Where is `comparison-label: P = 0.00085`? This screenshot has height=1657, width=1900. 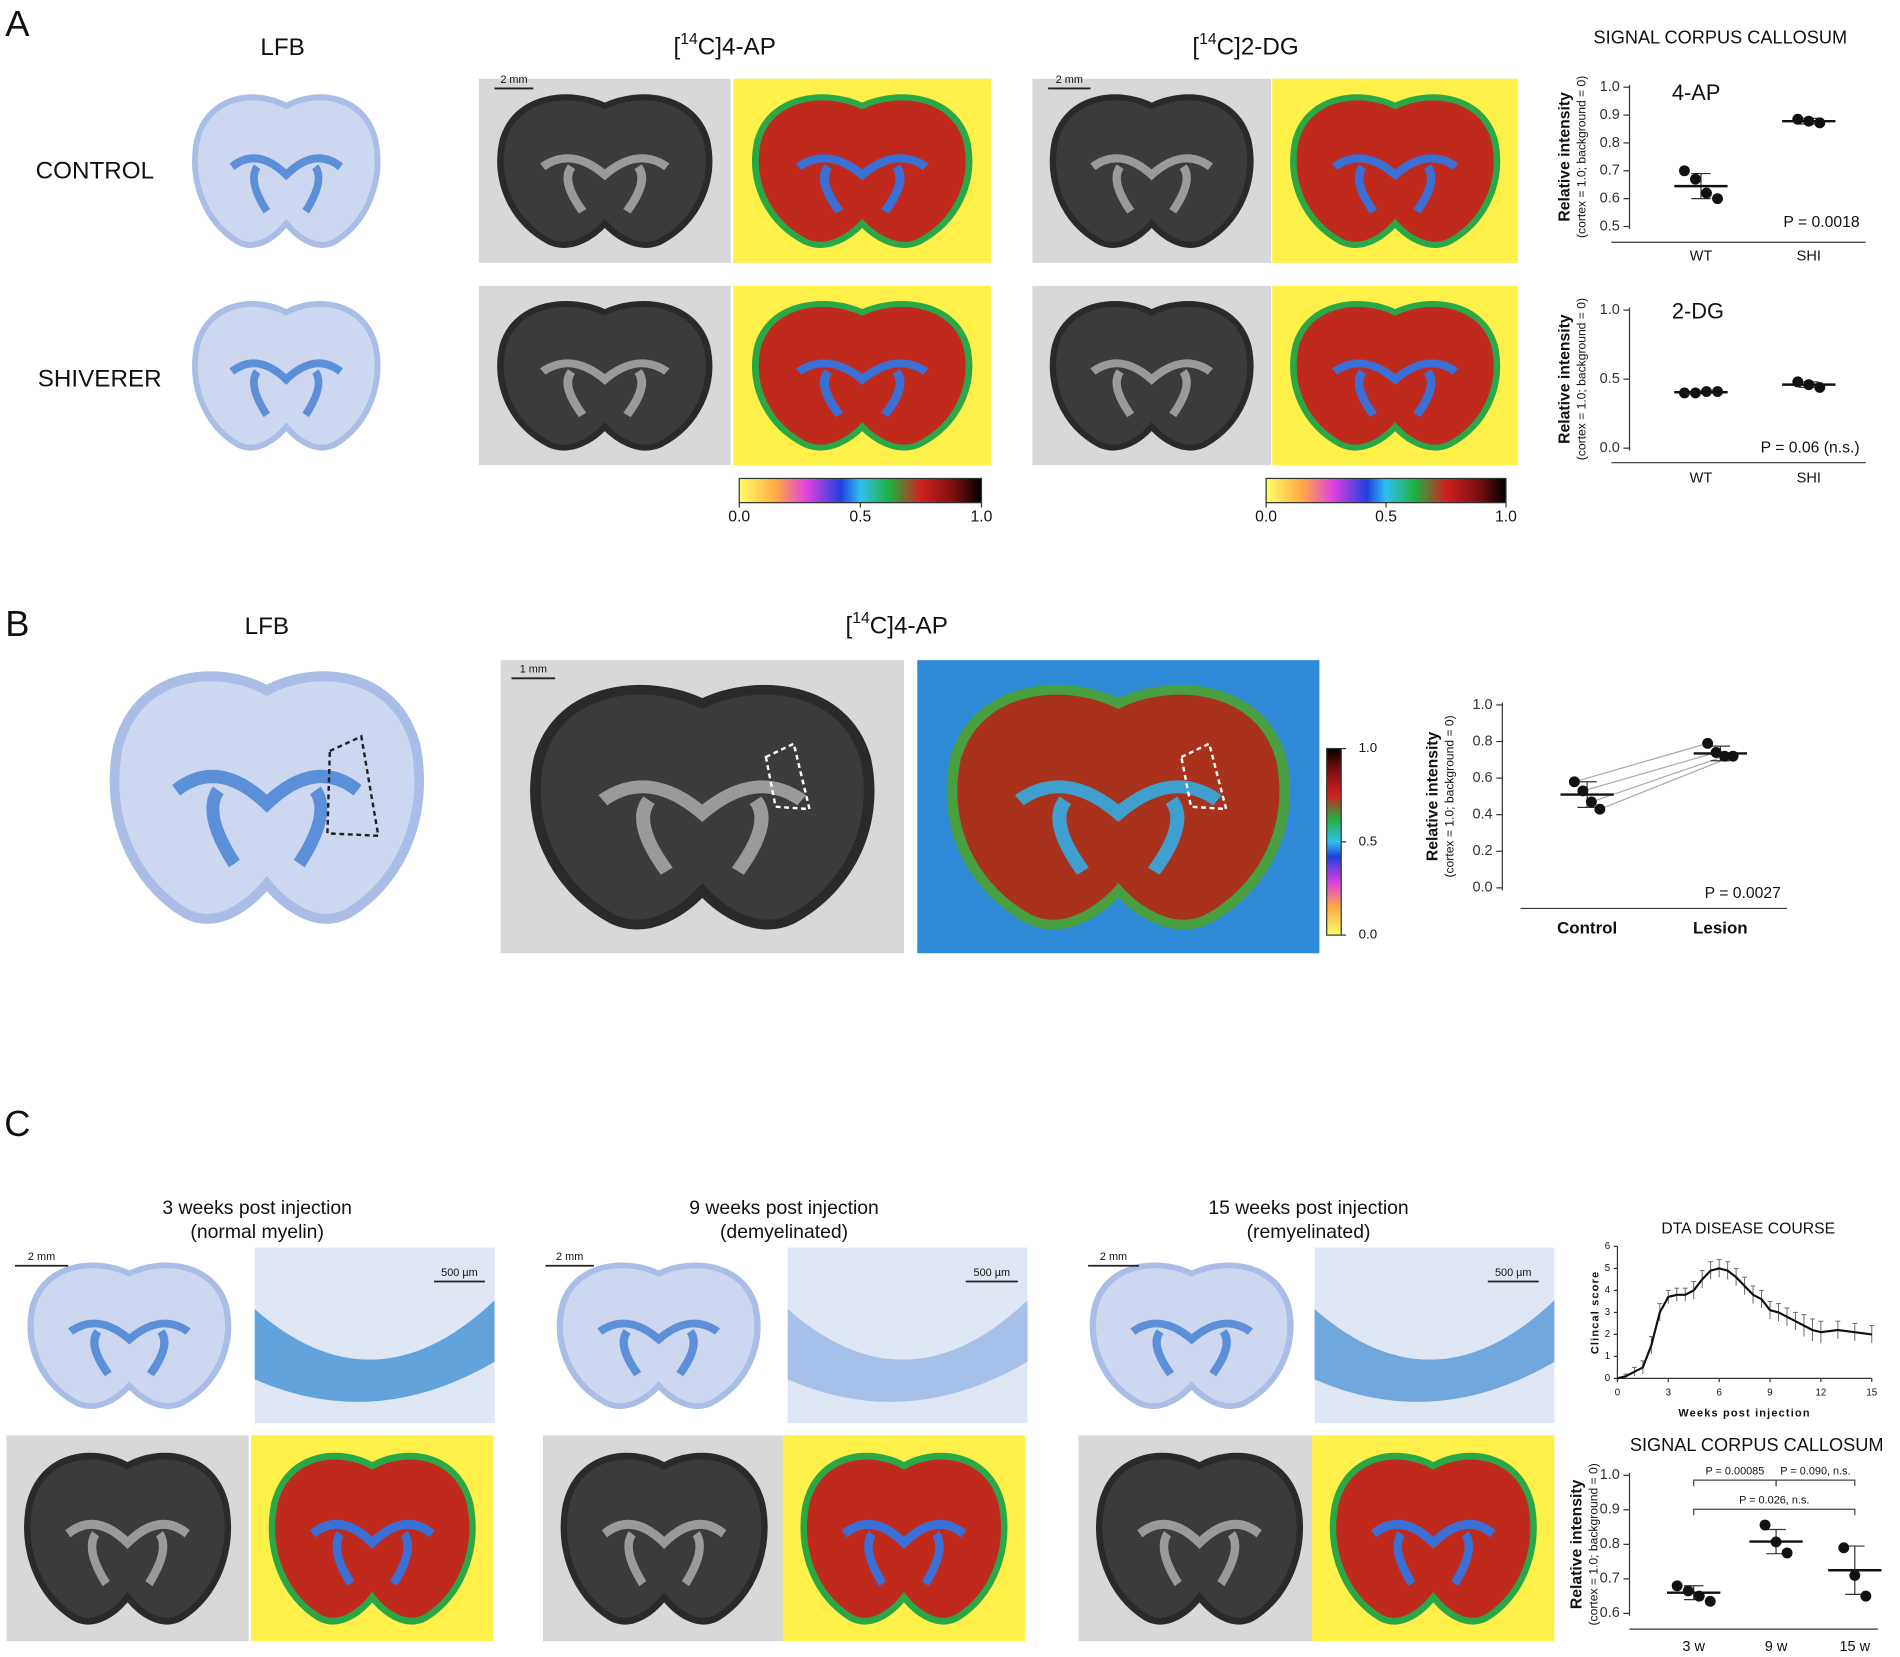 comparison-label: P = 0.00085 is located at coordinates (1734, 1472).